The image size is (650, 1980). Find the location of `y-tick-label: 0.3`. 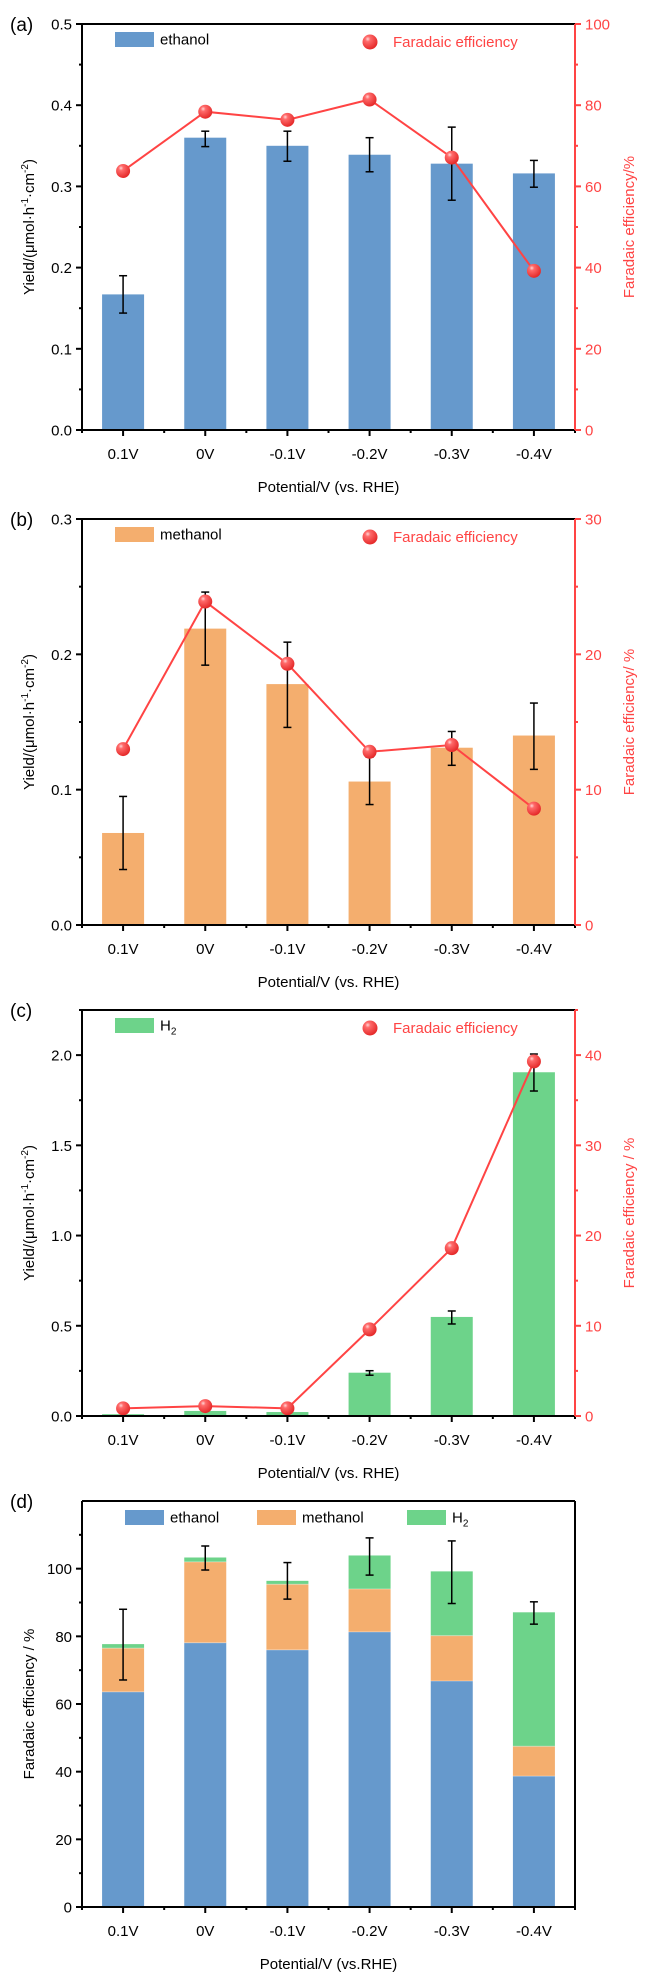

y-tick-label: 0.3 is located at coordinates (61, 520).